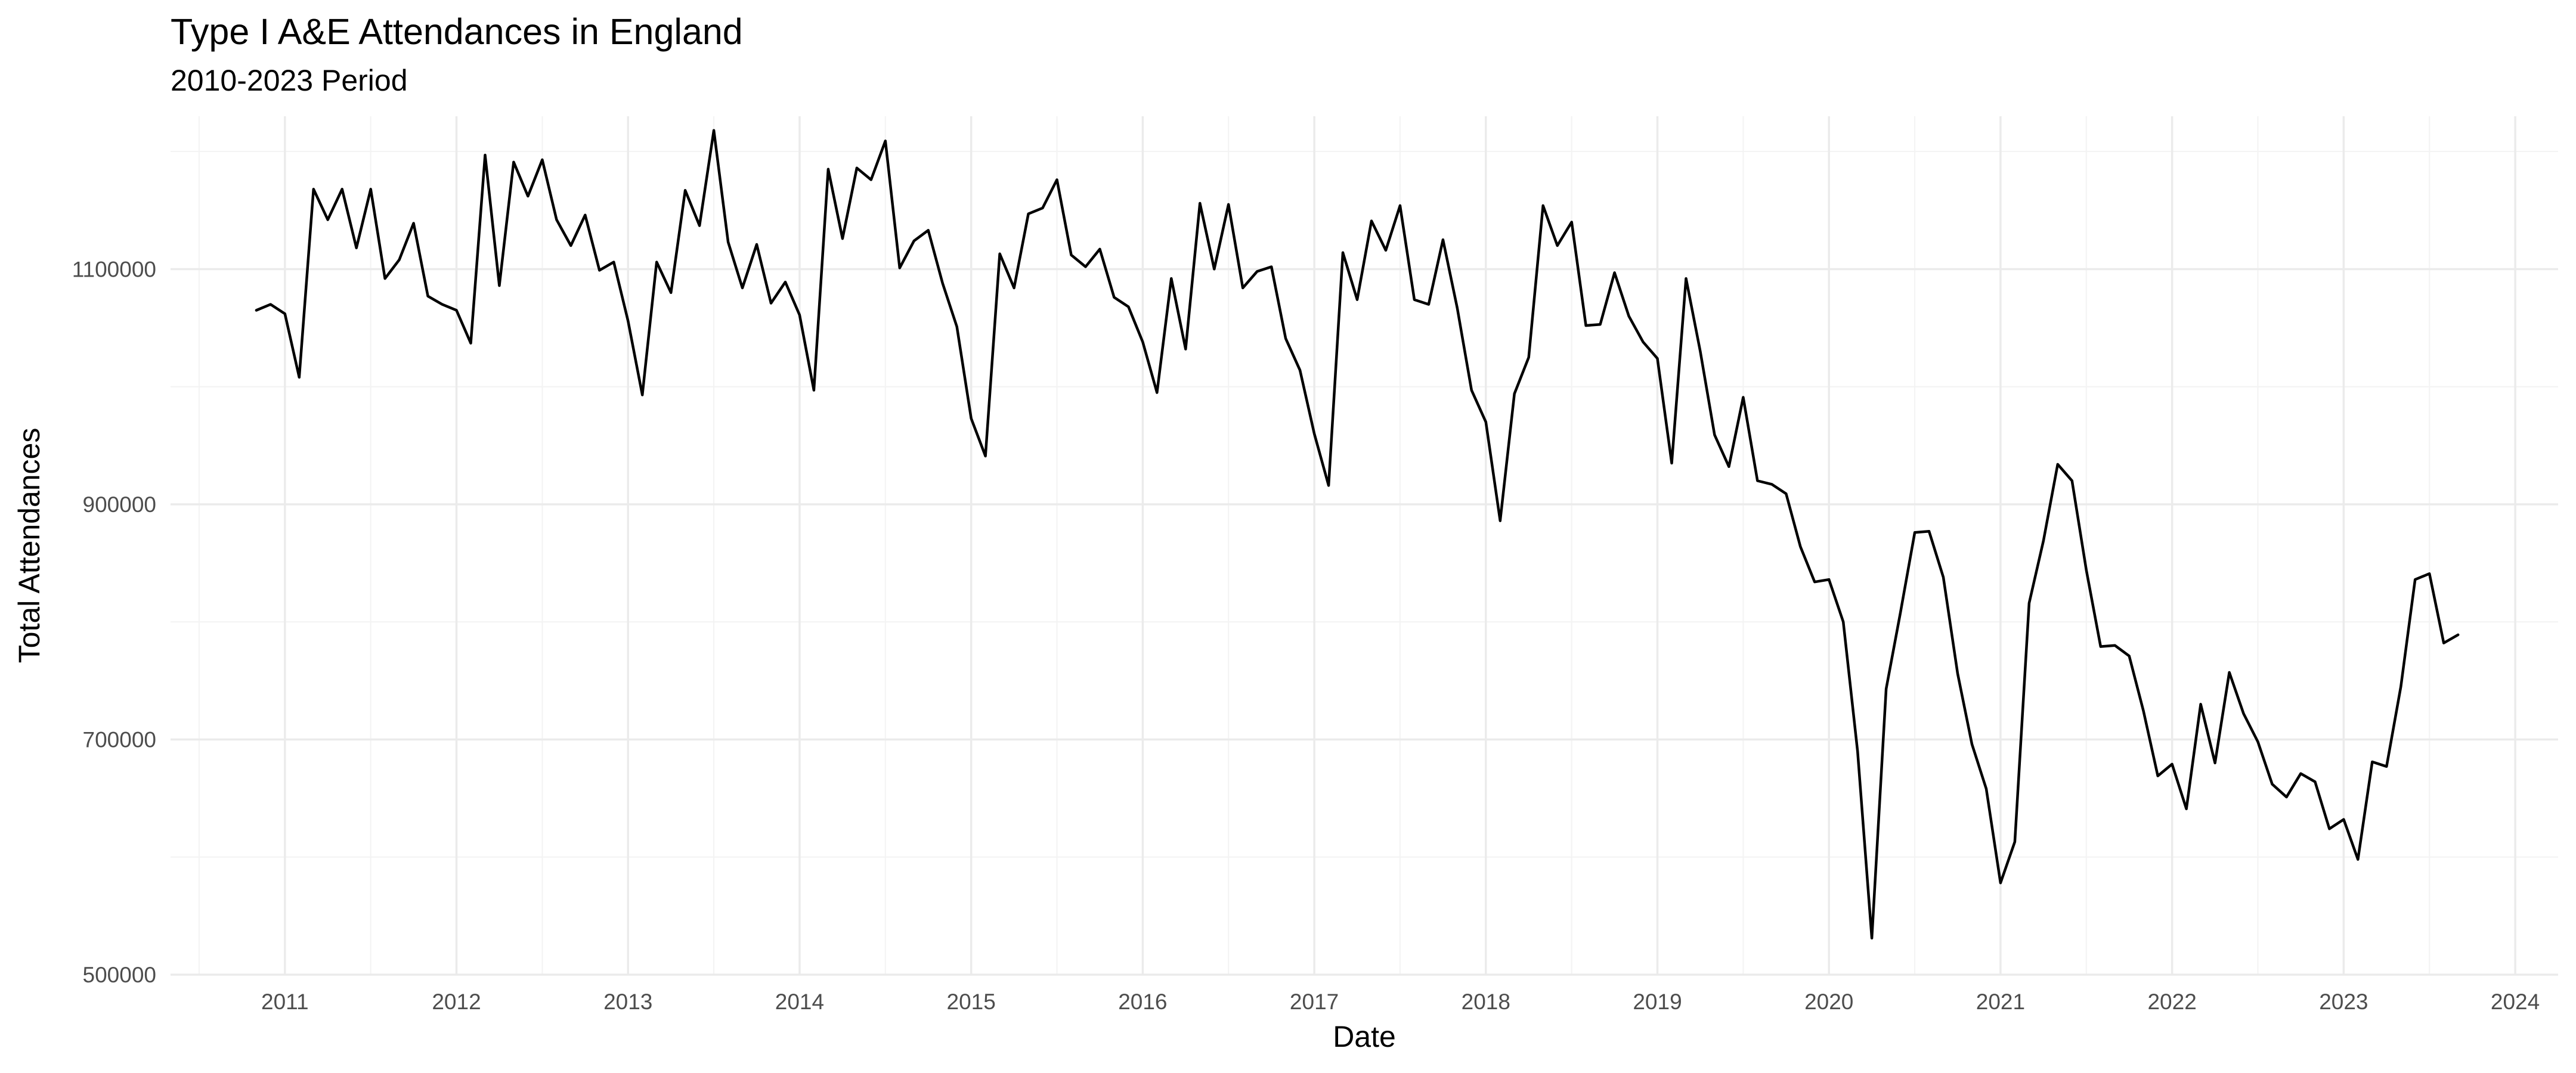 The height and width of the screenshot is (1073, 2576). What do you see at coordinates (800, 1002) in the screenshot?
I see `x-tick-label: 2014` at bounding box center [800, 1002].